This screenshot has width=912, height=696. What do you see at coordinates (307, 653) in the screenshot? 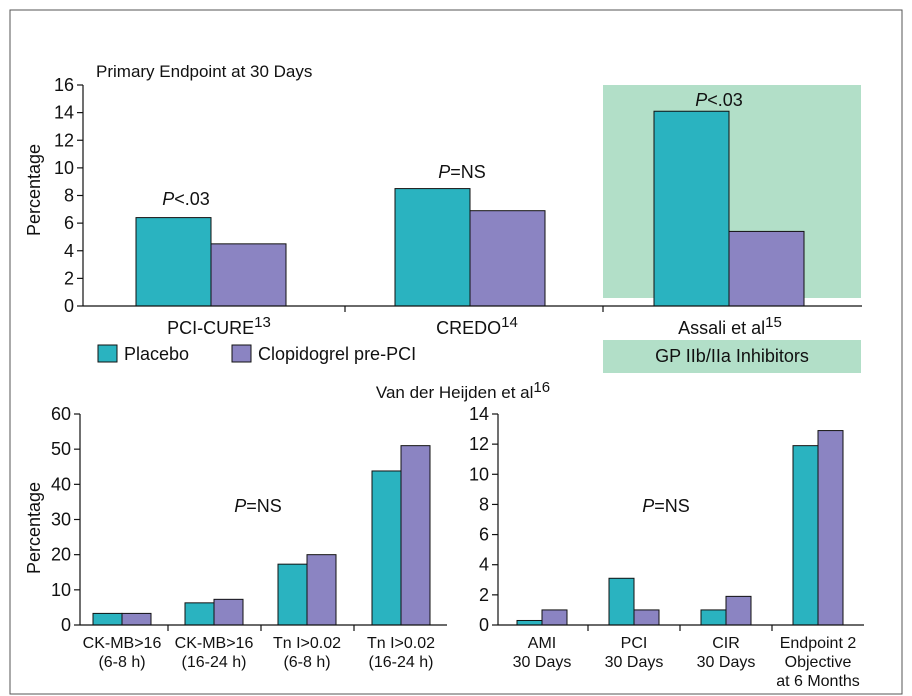
I see `x-tick-label: Tn I>0.02 (6-8 h)` at bounding box center [307, 653].